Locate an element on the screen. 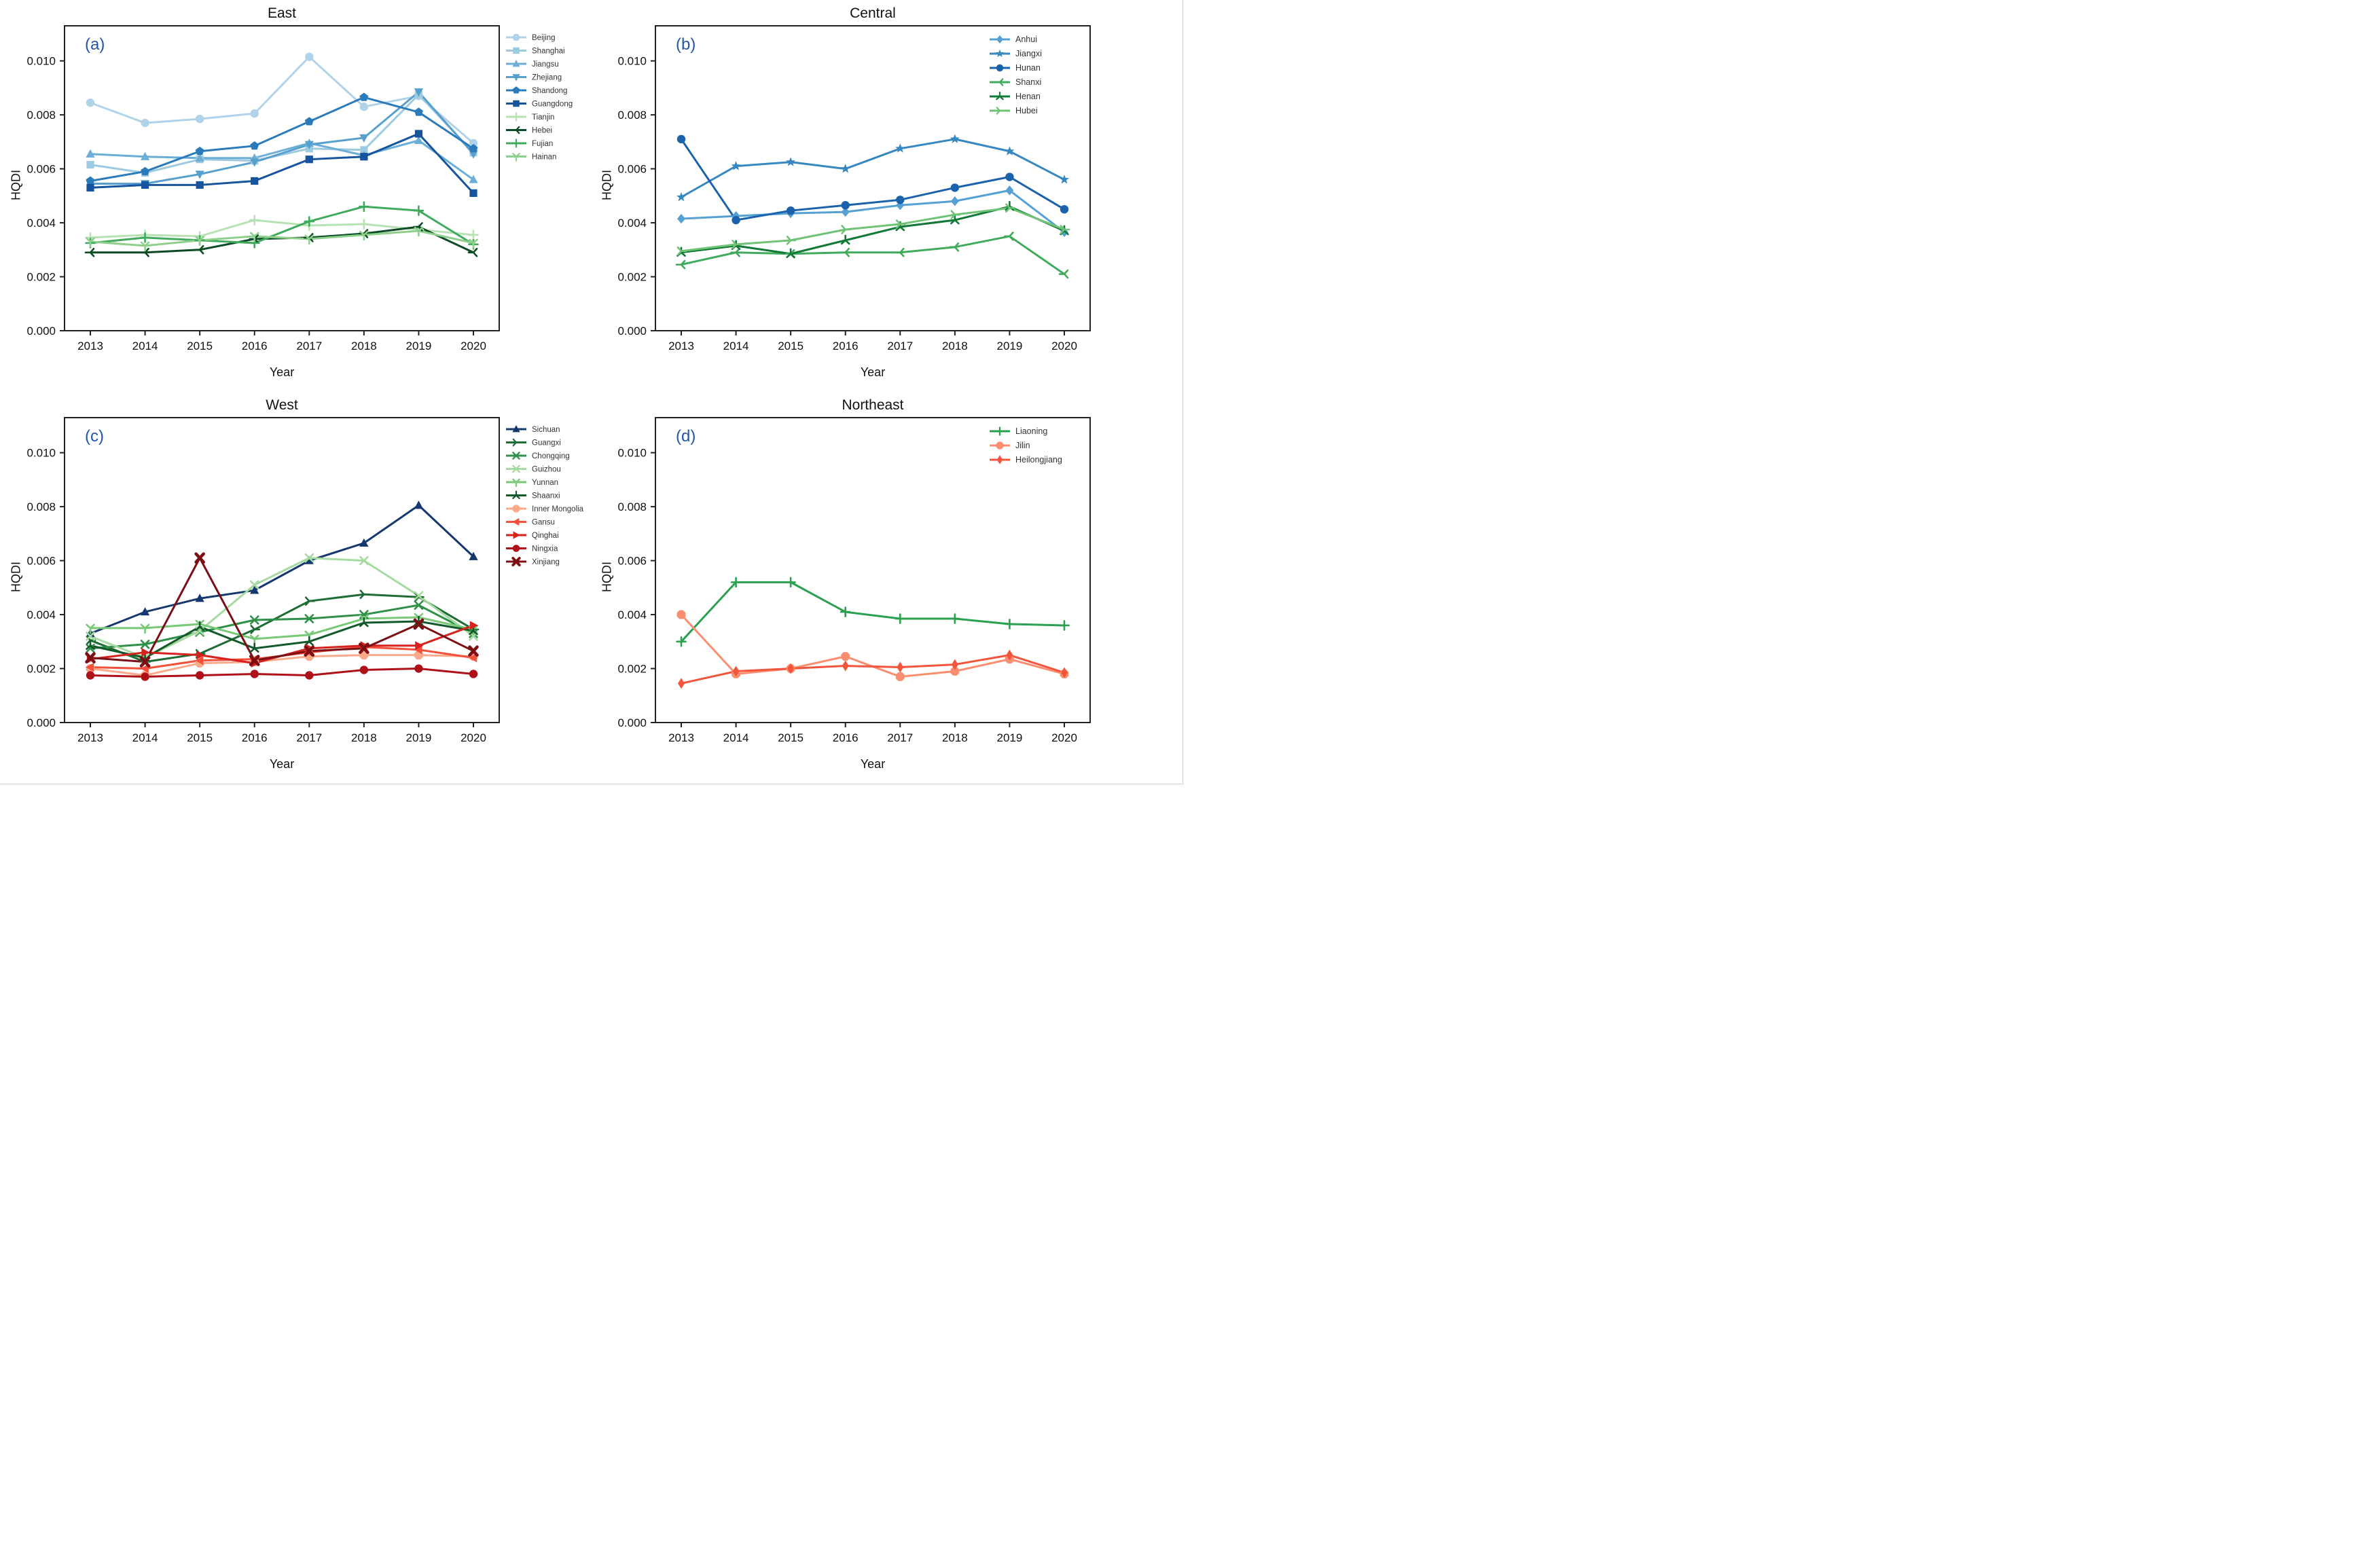 This screenshot has width=2365, height=1568. x-tick-label: 2015 is located at coordinates (200, 737).